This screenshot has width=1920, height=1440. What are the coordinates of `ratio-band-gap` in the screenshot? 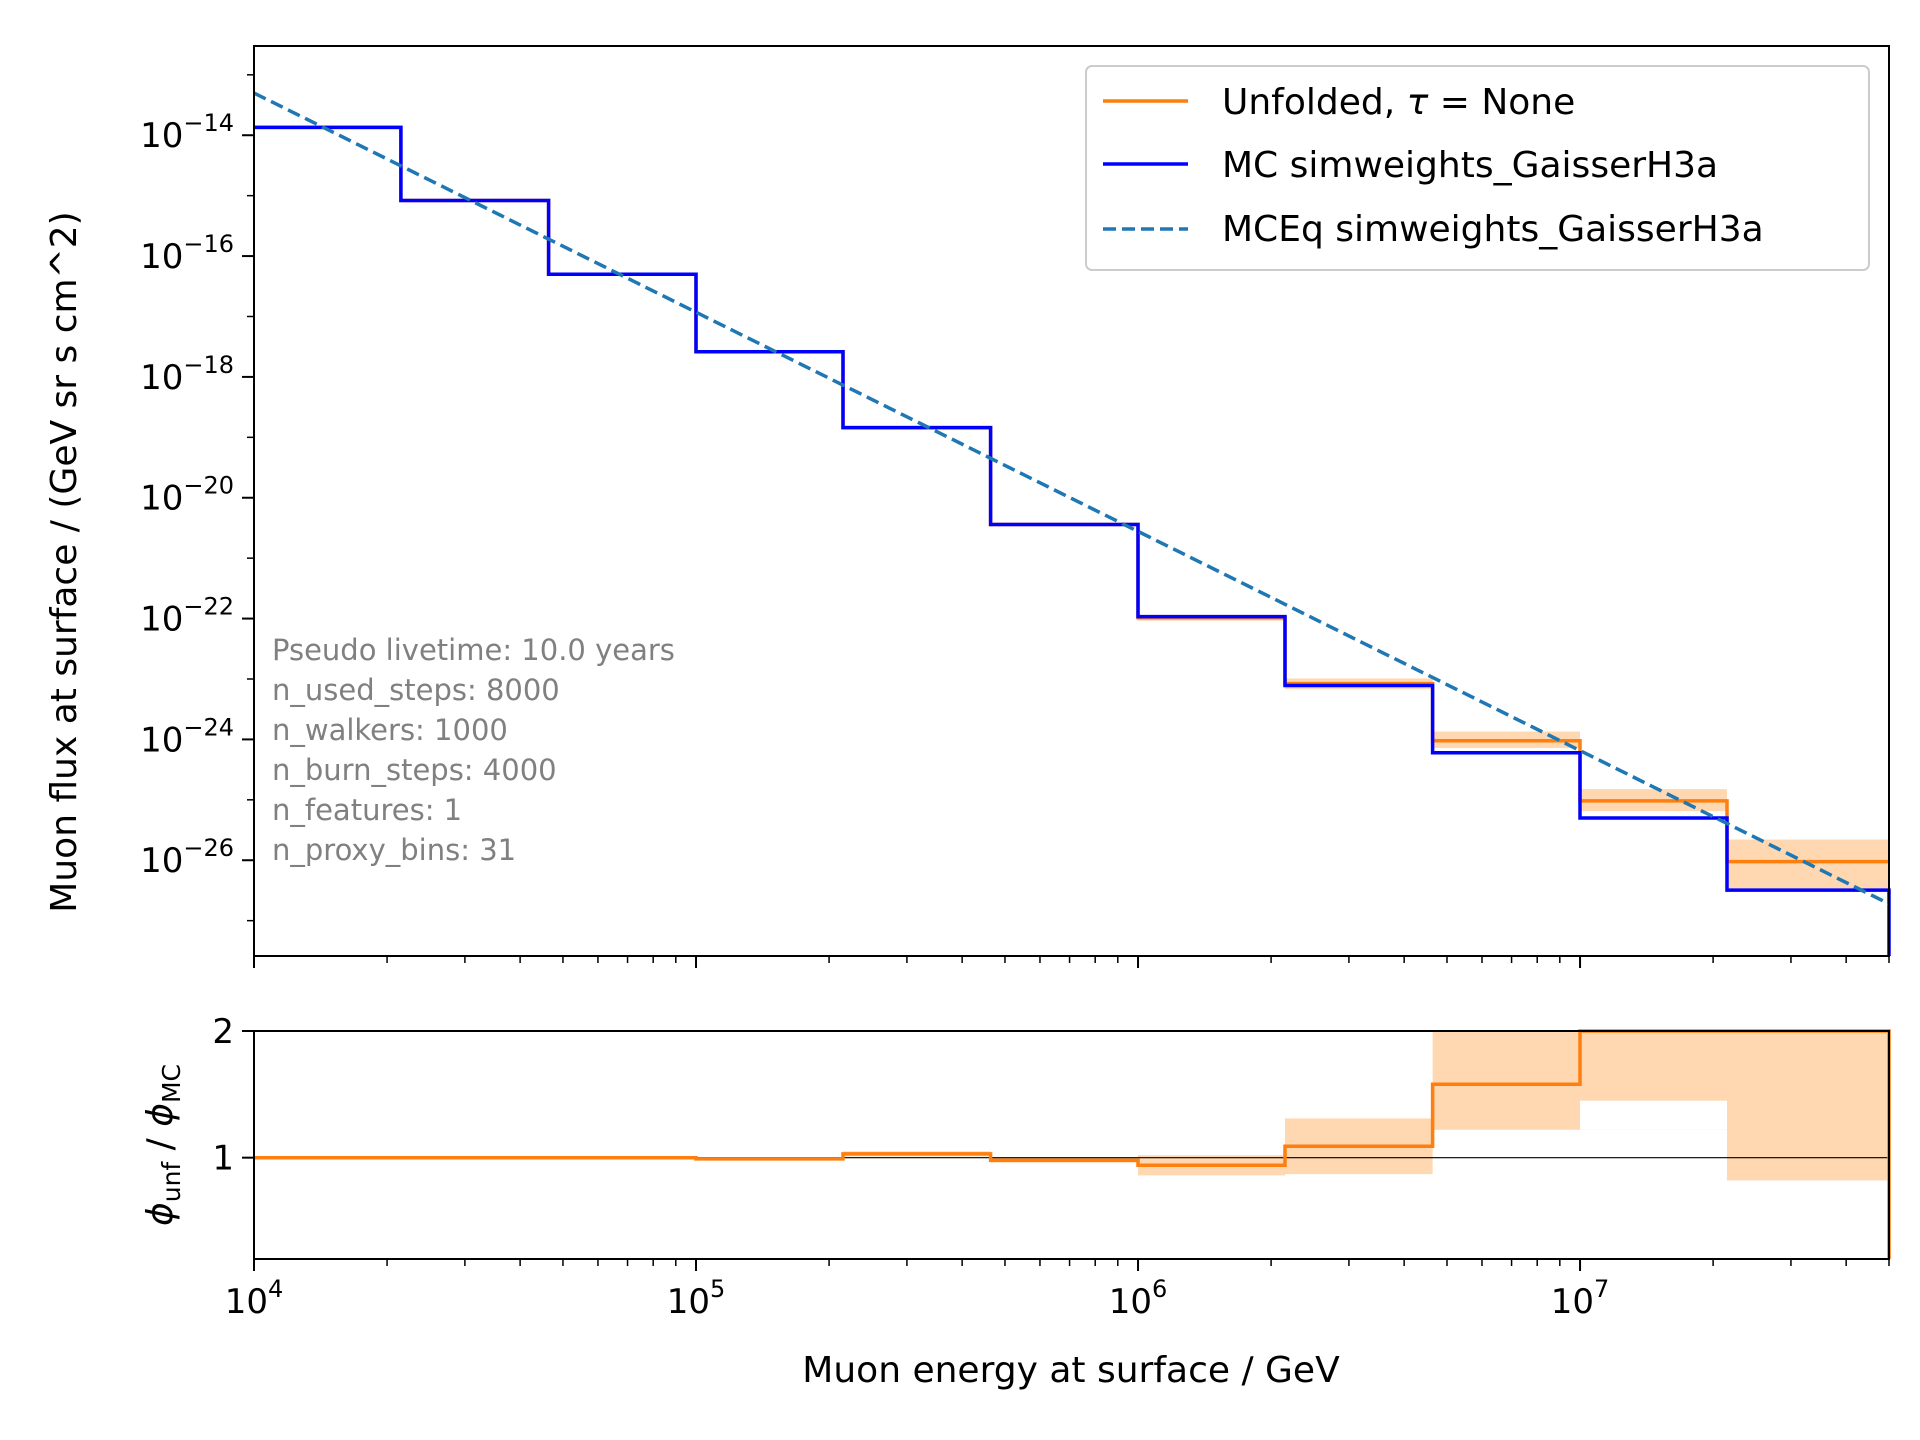 It's located at (1653, 1115).